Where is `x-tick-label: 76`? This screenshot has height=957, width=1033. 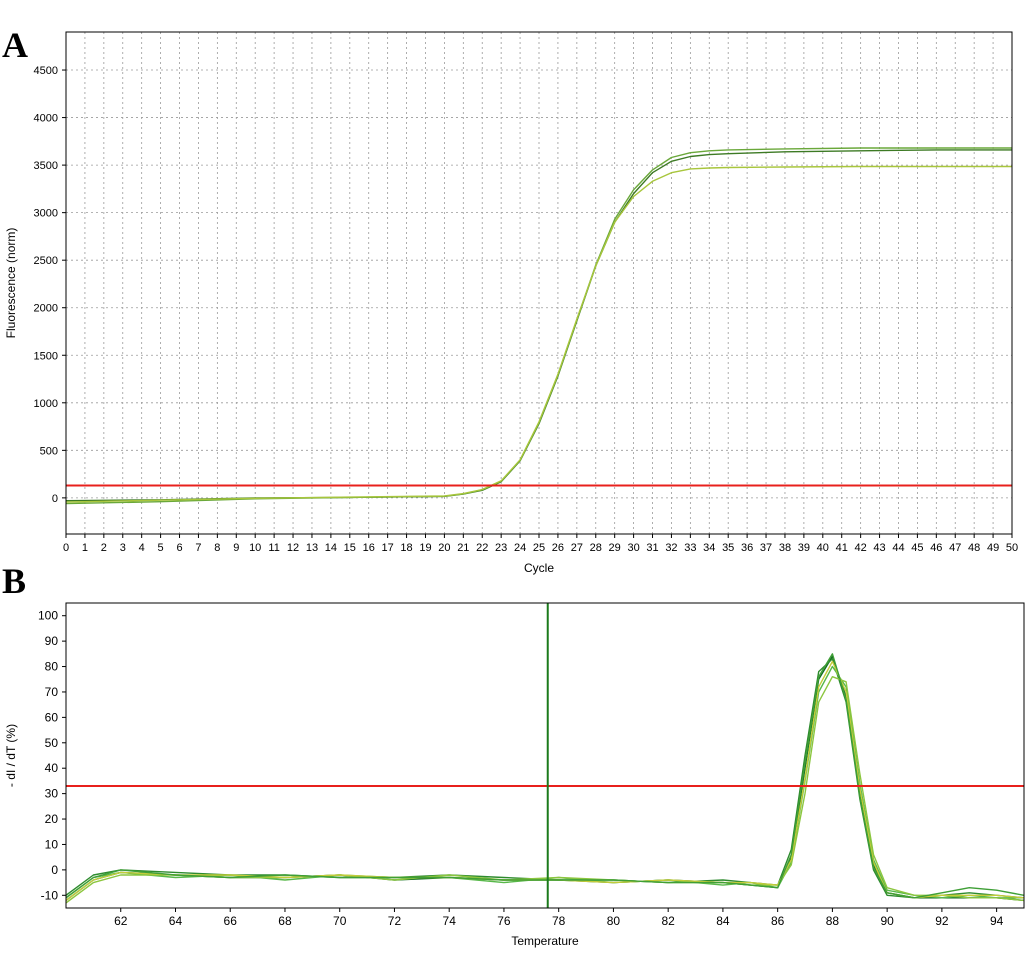 x-tick-label: 76 is located at coordinates (504, 921).